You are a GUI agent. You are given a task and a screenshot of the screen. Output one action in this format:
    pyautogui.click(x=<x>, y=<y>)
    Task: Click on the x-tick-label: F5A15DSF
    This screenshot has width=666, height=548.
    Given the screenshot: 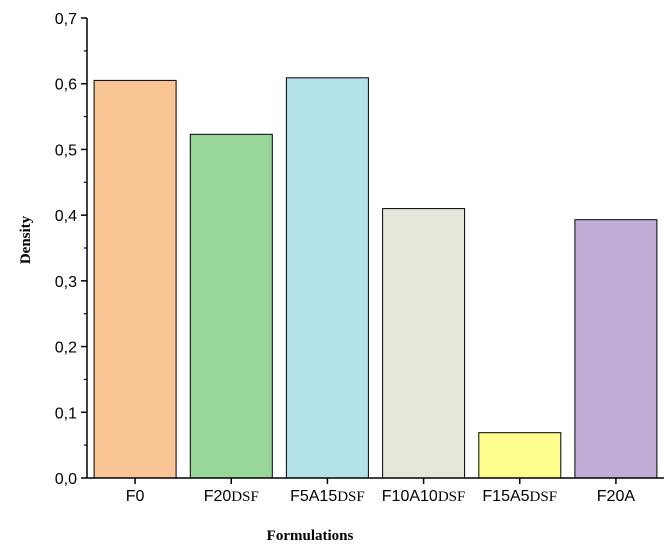 What is the action you would take?
    pyautogui.click(x=327, y=496)
    